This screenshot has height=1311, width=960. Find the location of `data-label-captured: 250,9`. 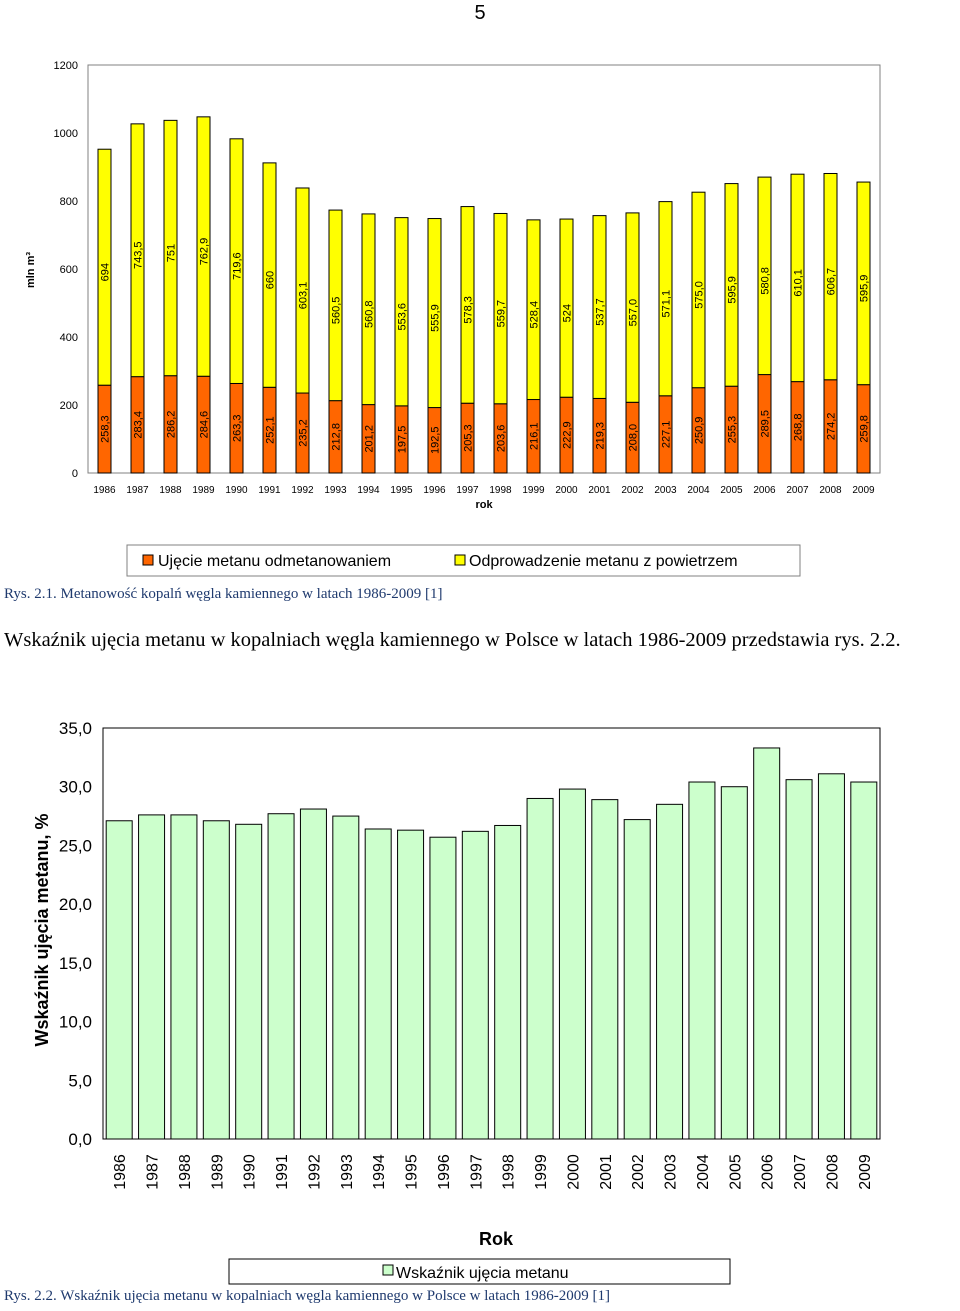

data-label-captured: 250,9 is located at coordinates (700, 431).